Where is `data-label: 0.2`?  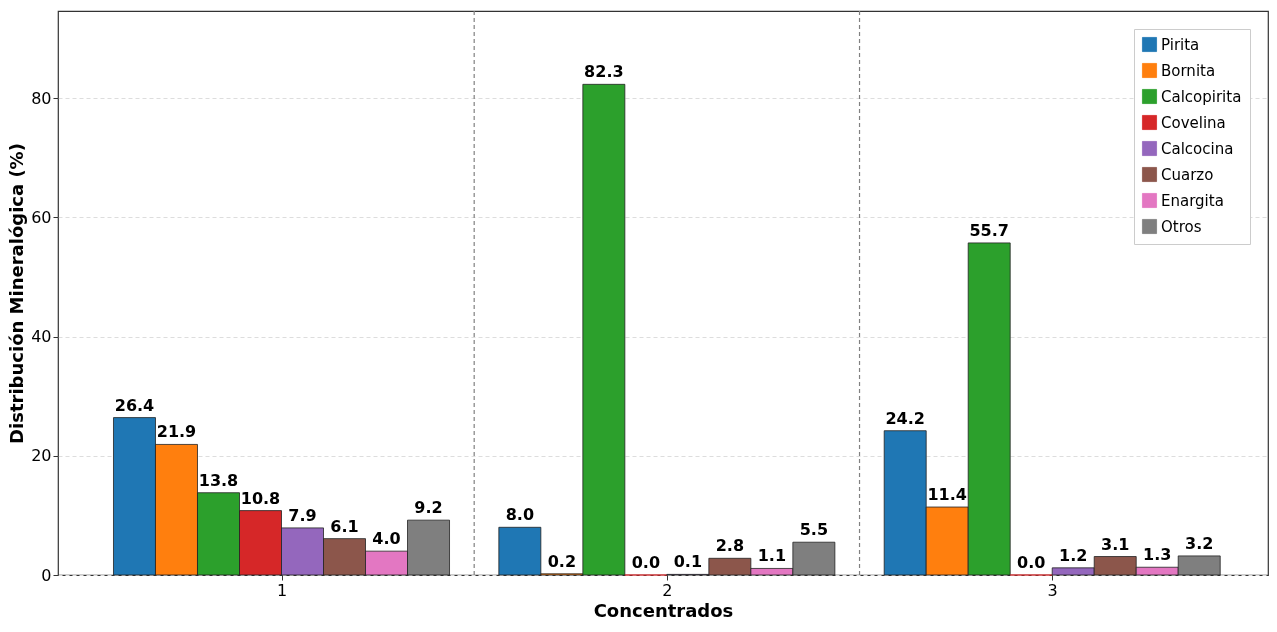
data-label: 0.2 is located at coordinates (562, 561).